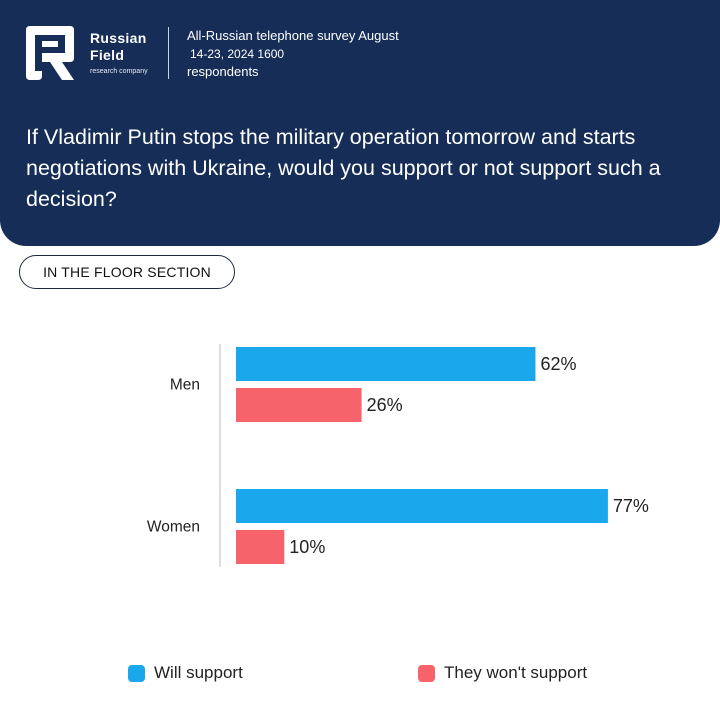 This screenshot has height=720, width=720. Describe the element at coordinates (386, 364) in the screenshot. I see `bar-men-support` at that location.